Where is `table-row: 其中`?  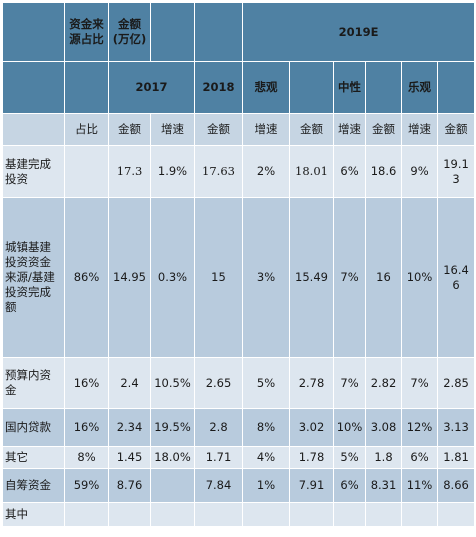
table-row: 其中 is located at coordinates (239, 514).